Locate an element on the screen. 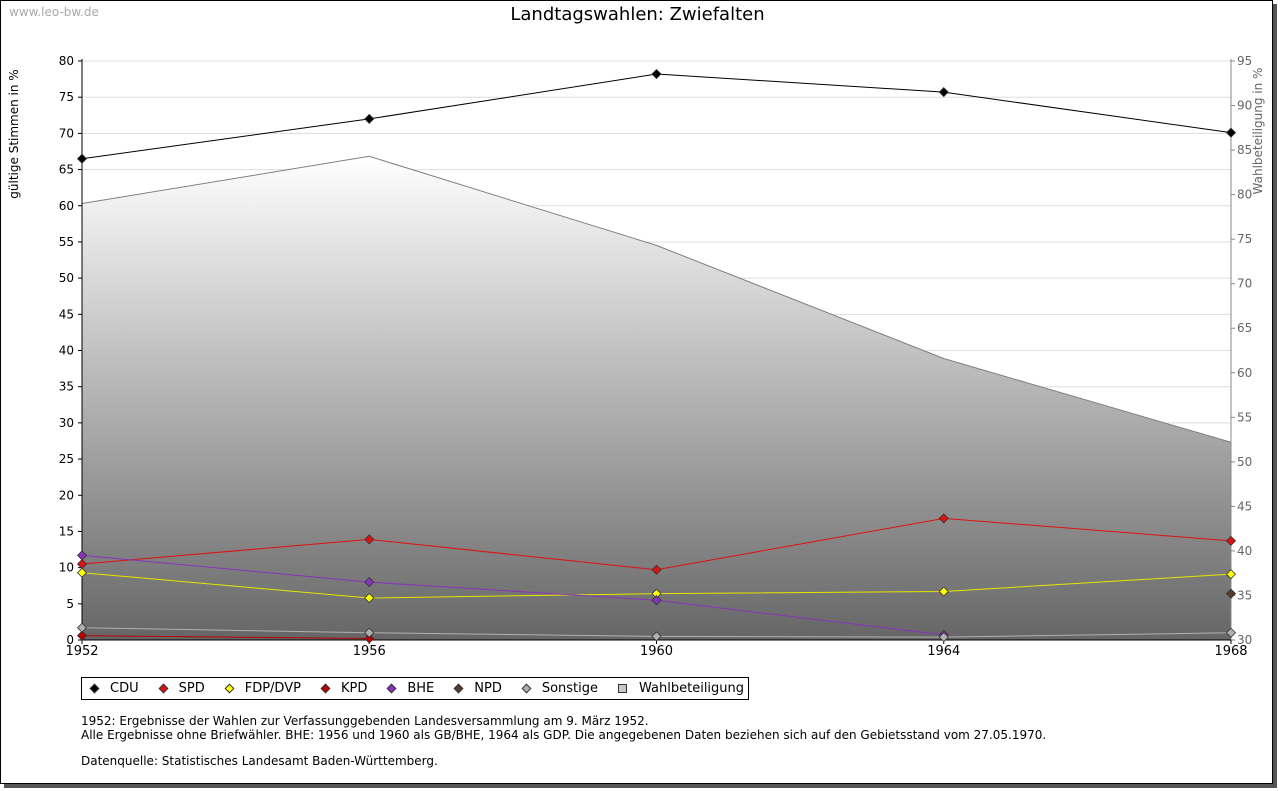 The height and width of the screenshot is (791, 1280). legend-label: CDU is located at coordinates (124, 688).